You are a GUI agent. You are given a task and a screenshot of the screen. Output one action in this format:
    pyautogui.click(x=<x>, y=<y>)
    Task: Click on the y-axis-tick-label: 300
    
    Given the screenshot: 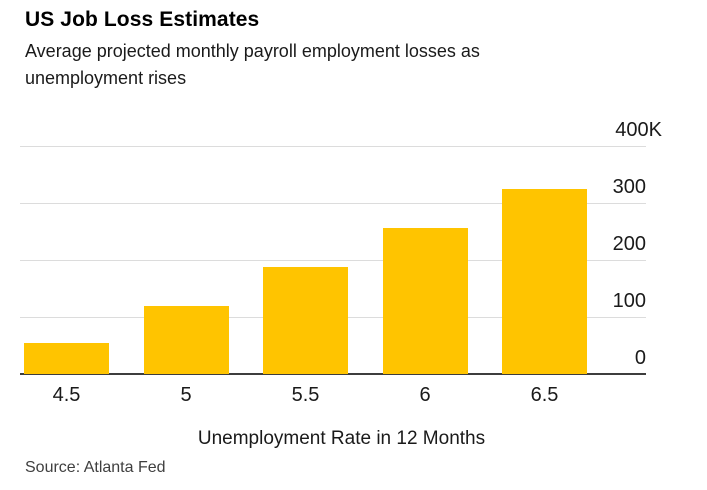 What is the action you would take?
    pyautogui.click(x=629, y=187)
    